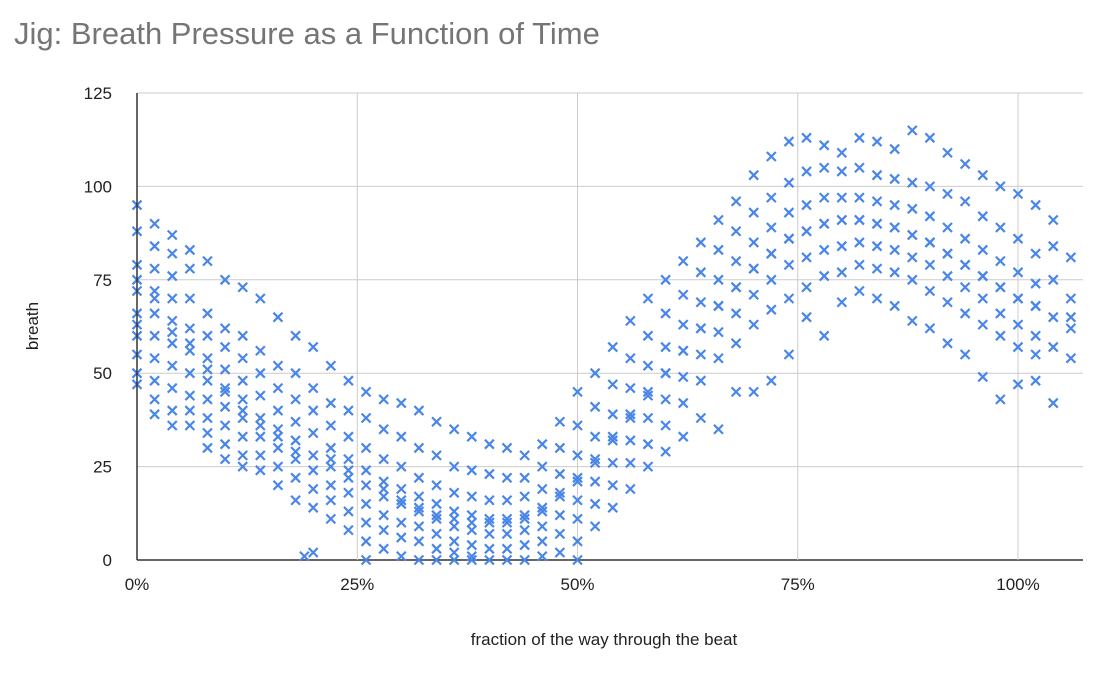  What do you see at coordinates (604, 639) in the screenshot?
I see `x-axis-label: fraction of the way through the beat` at bounding box center [604, 639].